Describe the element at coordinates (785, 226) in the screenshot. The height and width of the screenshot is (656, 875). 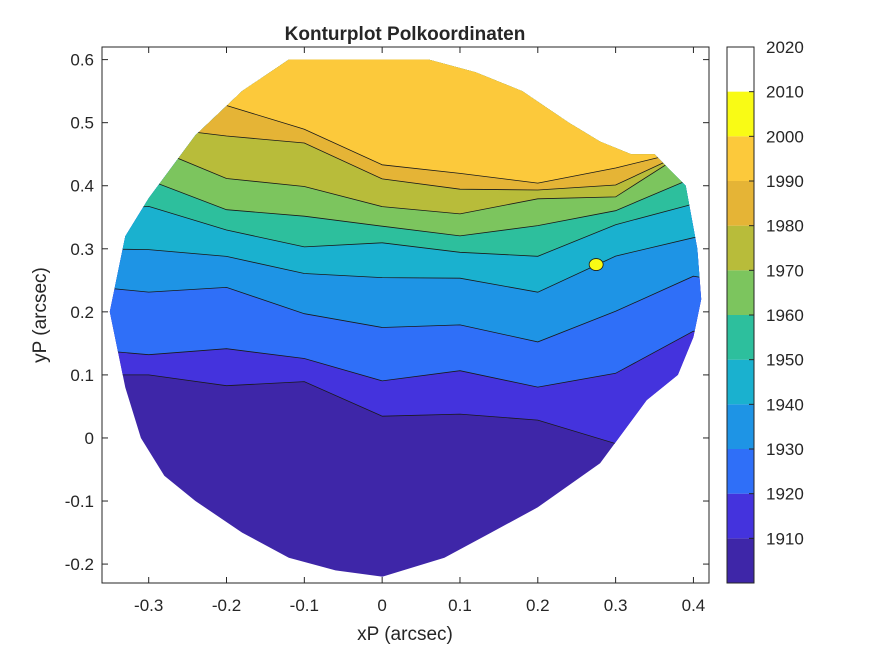
I see `colorbar-tick-label: 1980` at that location.